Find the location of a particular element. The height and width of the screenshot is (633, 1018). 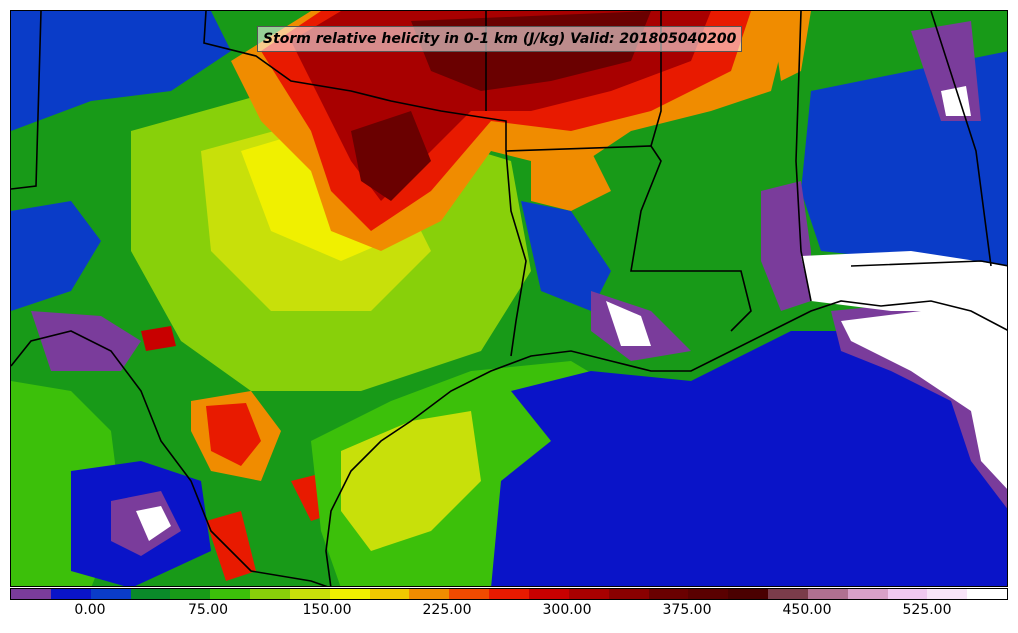

field-region-red-stx is located at coordinates (233, 434).